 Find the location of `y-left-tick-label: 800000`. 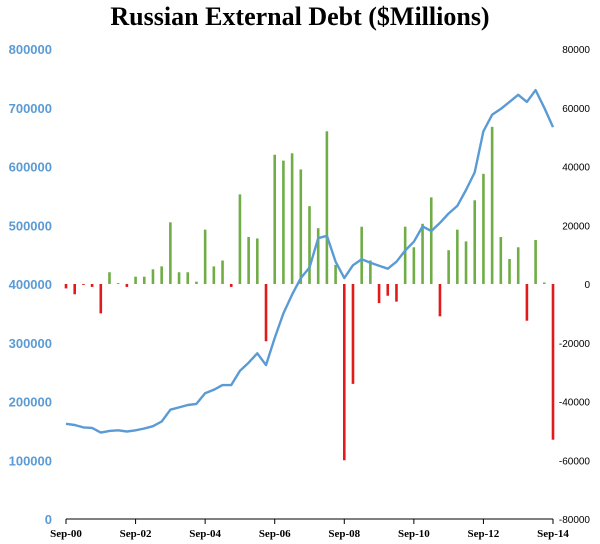

y-left-tick-label: 800000 is located at coordinates (30, 49).